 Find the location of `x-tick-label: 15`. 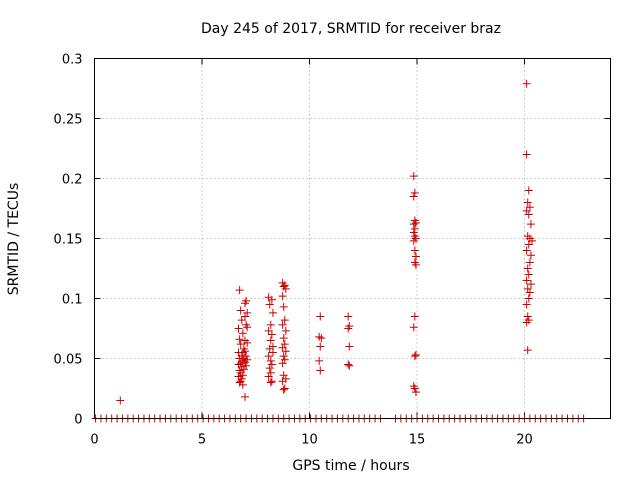

x-tick-label: 15 is located at coordinates (417, 440).